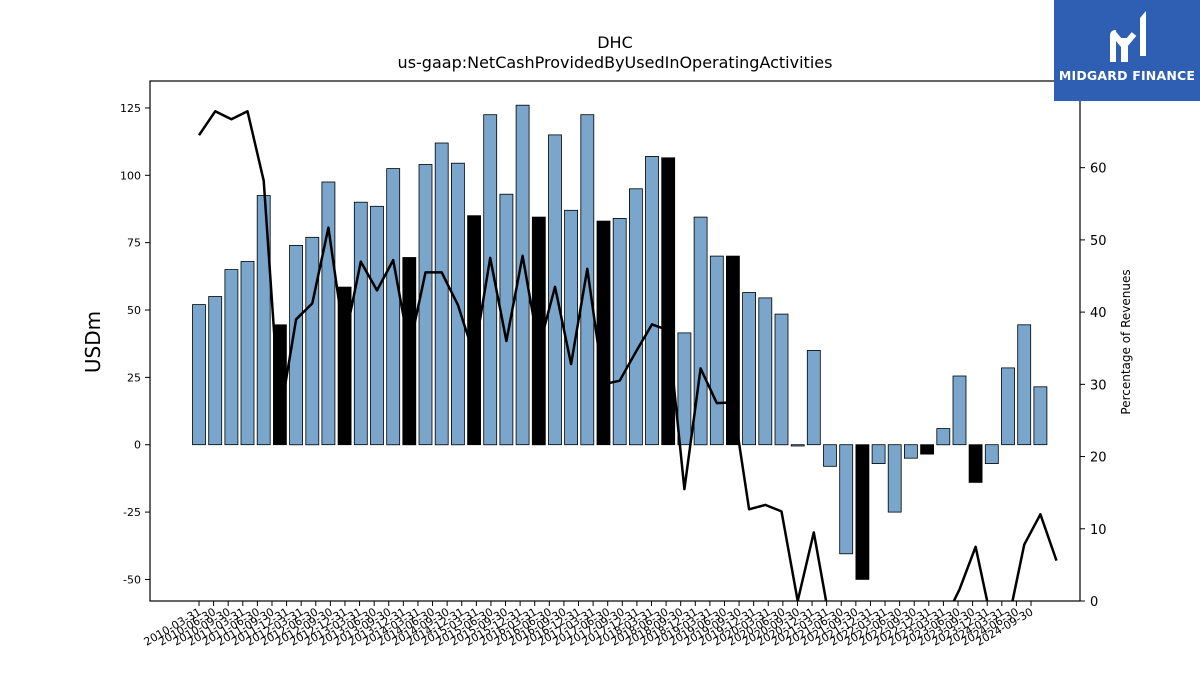 The width and height of the screenshot is (1200, 675). What do you see at coordinates (130, 175) in the screenshot?
I see `y-tick-label: 100` at bounding box center [130, 175].